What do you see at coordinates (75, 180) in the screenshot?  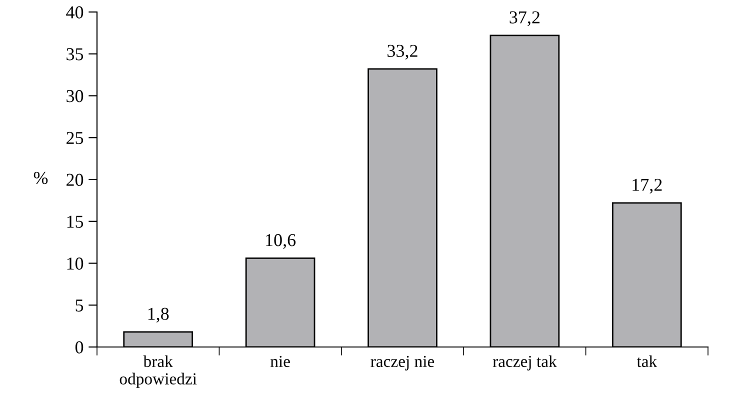 I see `y-tick-label: 20` at bounding box center [75, 180].